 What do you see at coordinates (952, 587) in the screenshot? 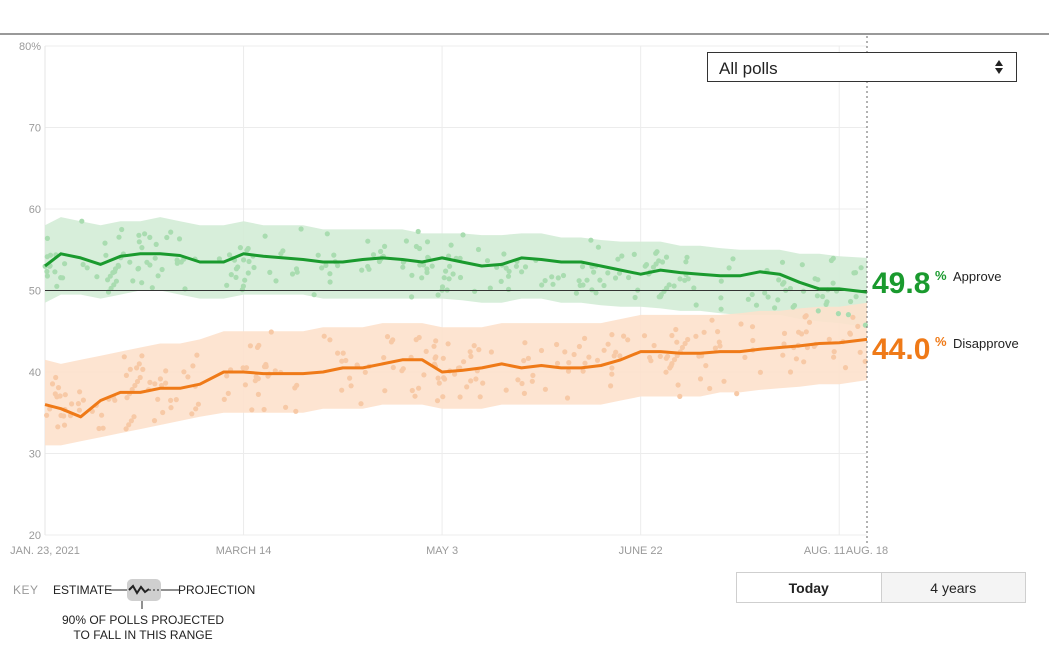
I see `four-years-button: 4 years` at bounding box center [952, 587].